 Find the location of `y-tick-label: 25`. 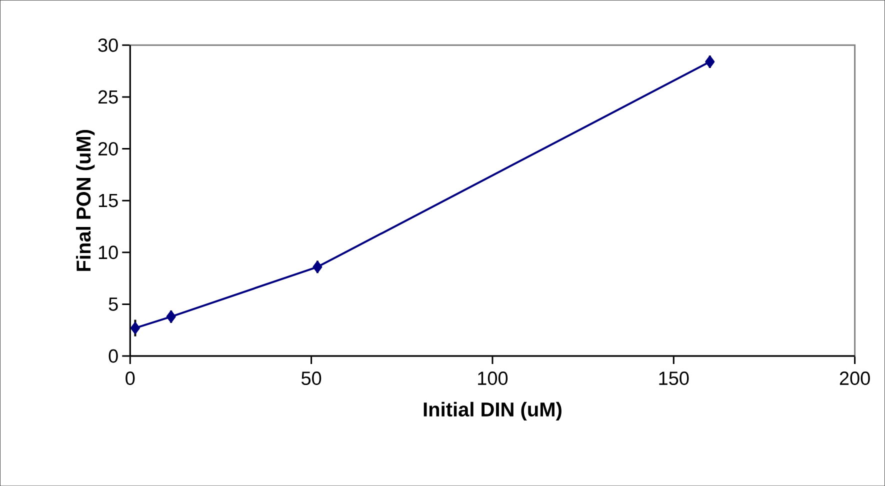

y-tick-label: 25 is located at coordinates (108, 97).